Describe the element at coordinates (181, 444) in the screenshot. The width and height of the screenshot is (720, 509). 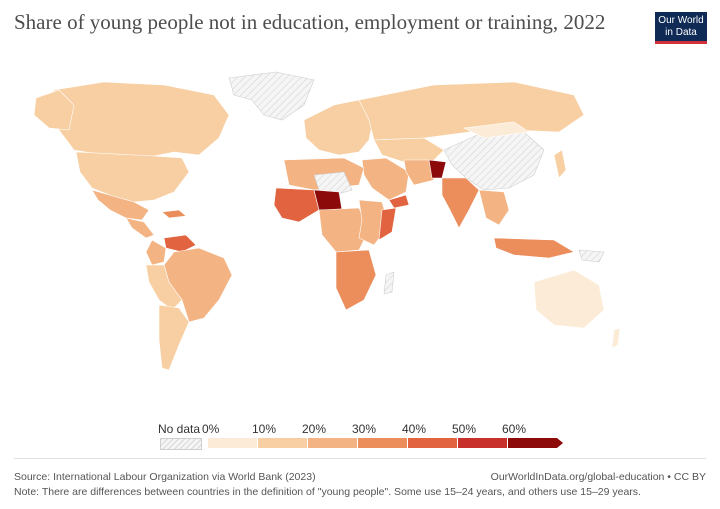
I see `legend-no-data-swatch` at that location.